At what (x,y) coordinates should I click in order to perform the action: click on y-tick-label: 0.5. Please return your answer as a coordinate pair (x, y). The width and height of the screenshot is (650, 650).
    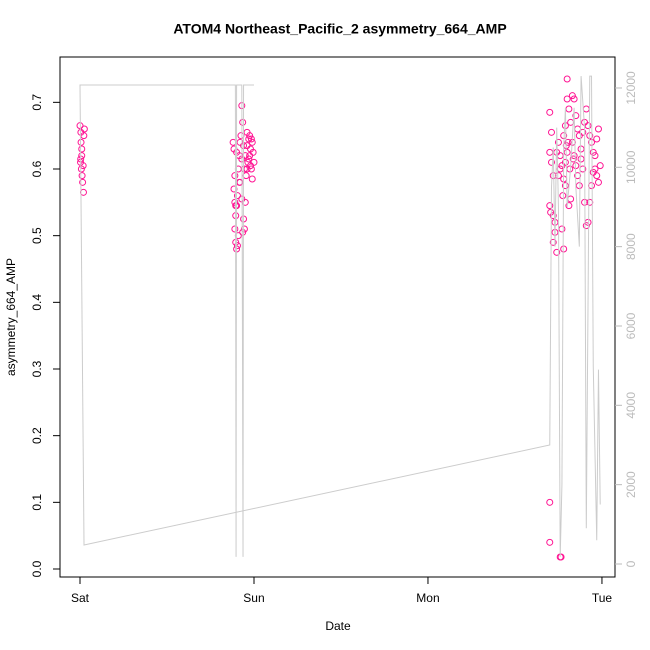
    Looking at the image, I should click on (37, 235).